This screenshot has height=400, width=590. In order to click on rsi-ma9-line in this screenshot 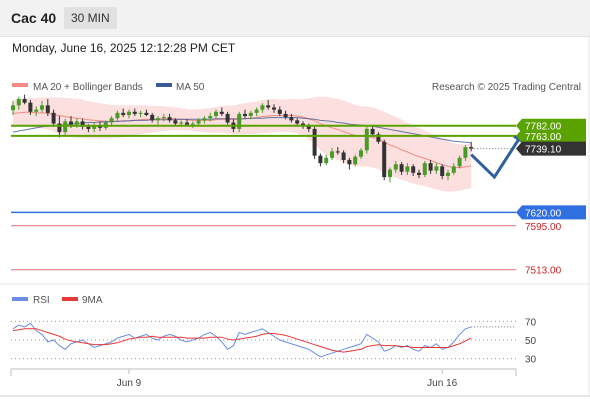, I will do `click(242, 340)`.